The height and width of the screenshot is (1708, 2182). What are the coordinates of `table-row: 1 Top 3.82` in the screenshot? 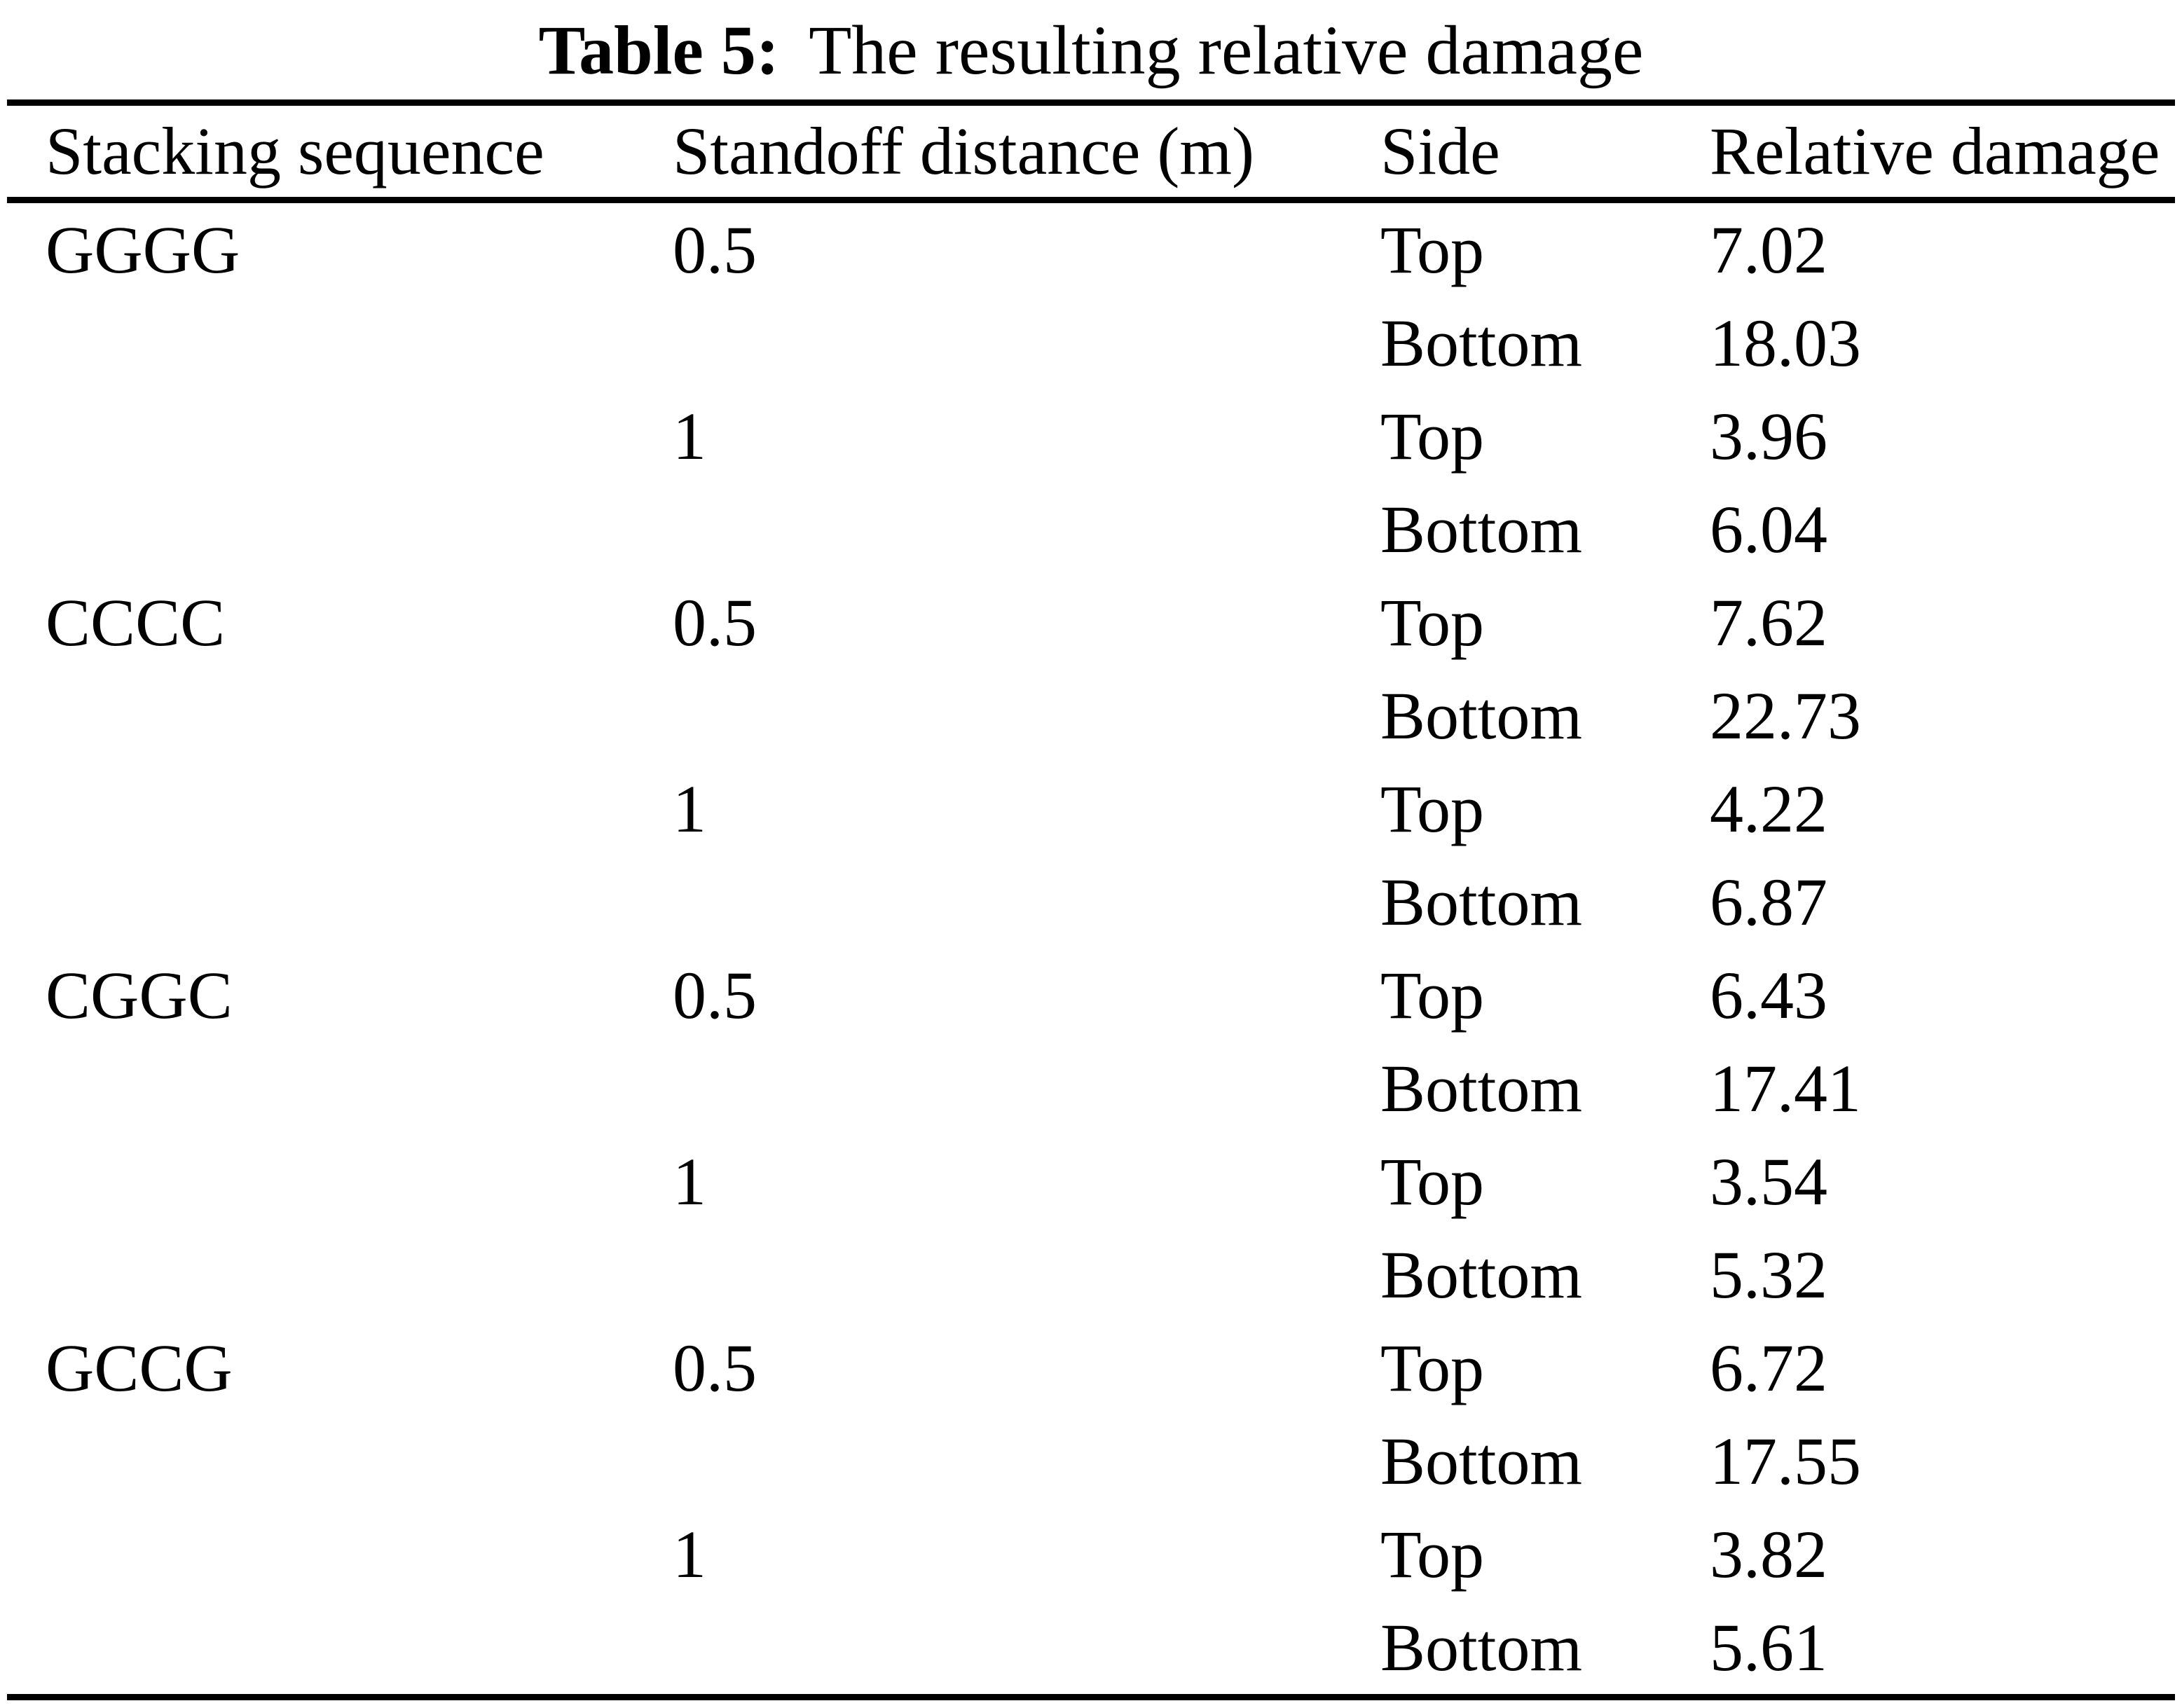 It's located at (1091, 1555).